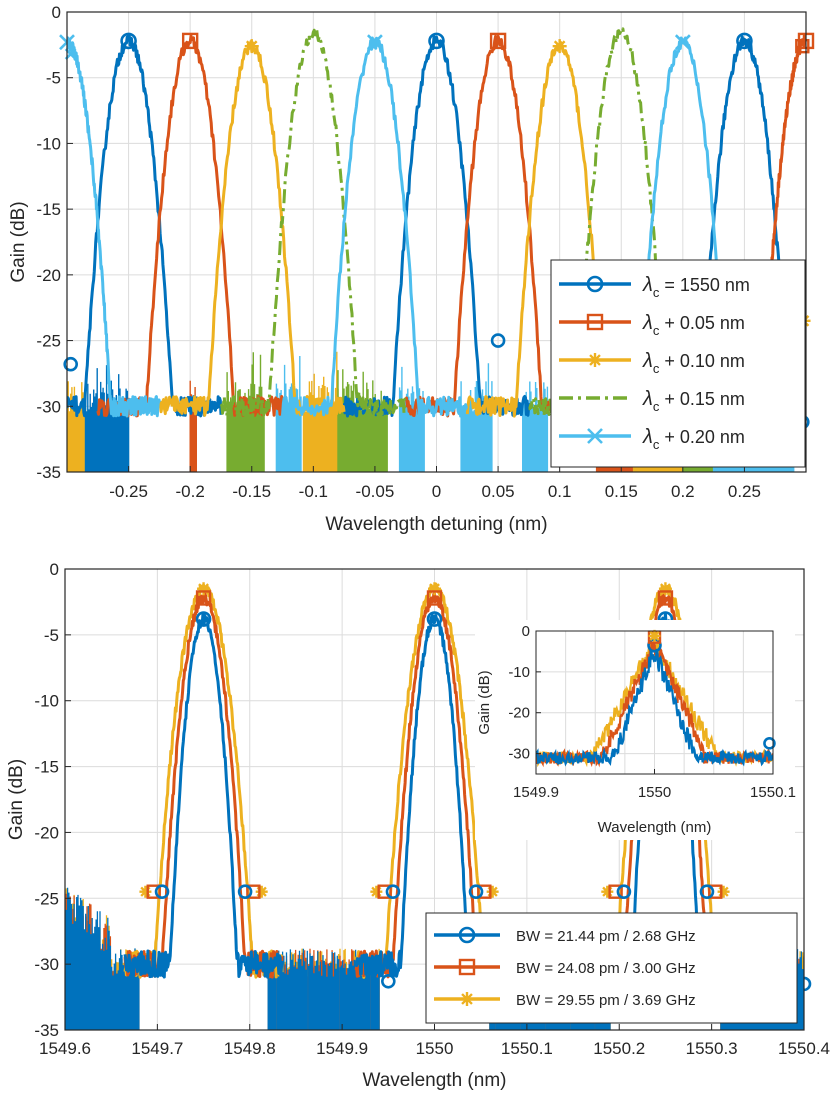 The width and height of the screenshot is (832, 1095). I want to click on xtick2-label-6: 1550.2, so click(619, 1048).